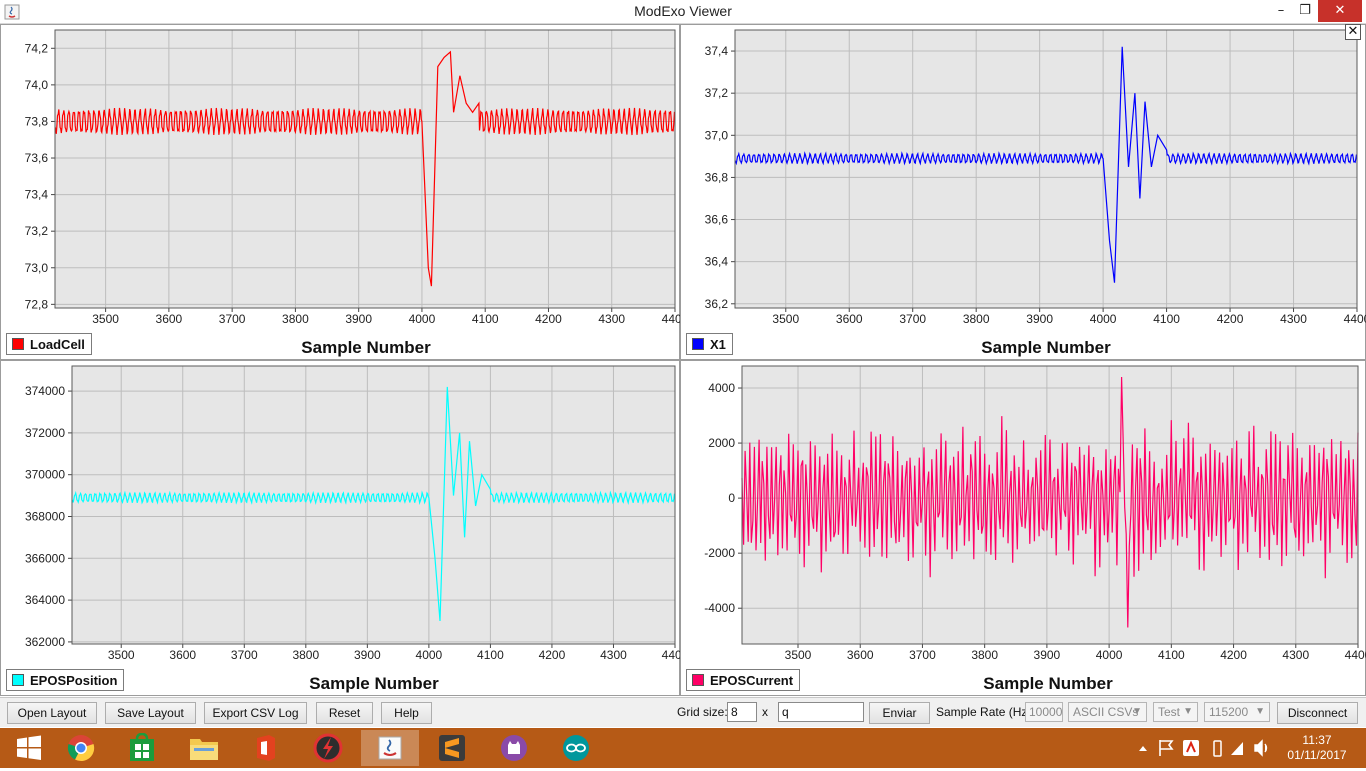 This screenshot has width=1366, height=771. I want to click on y-tick-label: 74,0, so click(37, 85).